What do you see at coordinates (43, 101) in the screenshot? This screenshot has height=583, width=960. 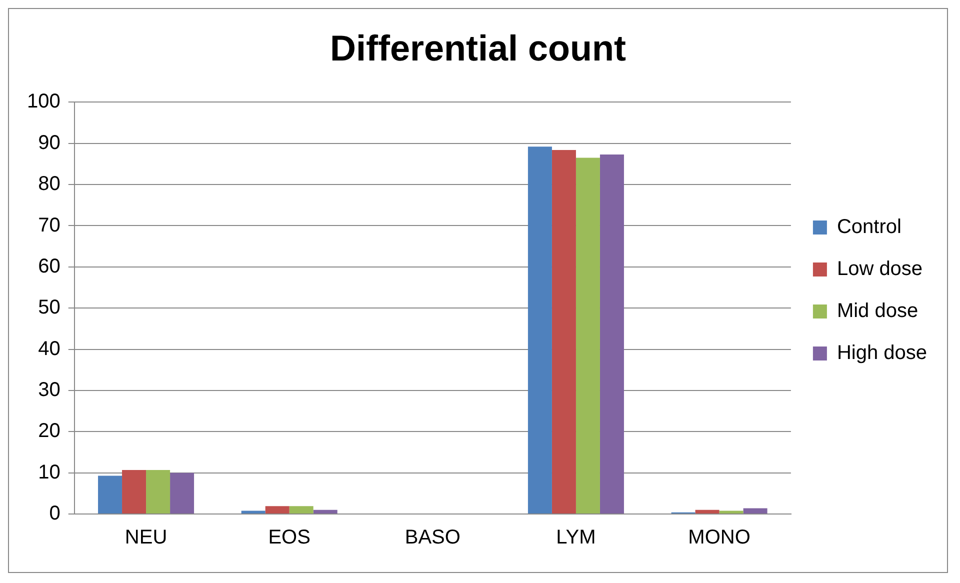 I see `y-tick-label: 100` at bounding box center [43, 101].